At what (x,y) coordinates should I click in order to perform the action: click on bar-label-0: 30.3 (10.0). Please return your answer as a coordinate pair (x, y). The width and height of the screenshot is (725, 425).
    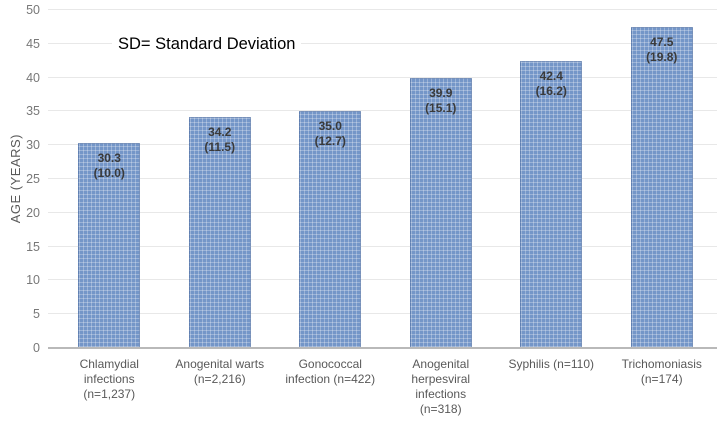
    Looking at the image, I should click on (109, 166).